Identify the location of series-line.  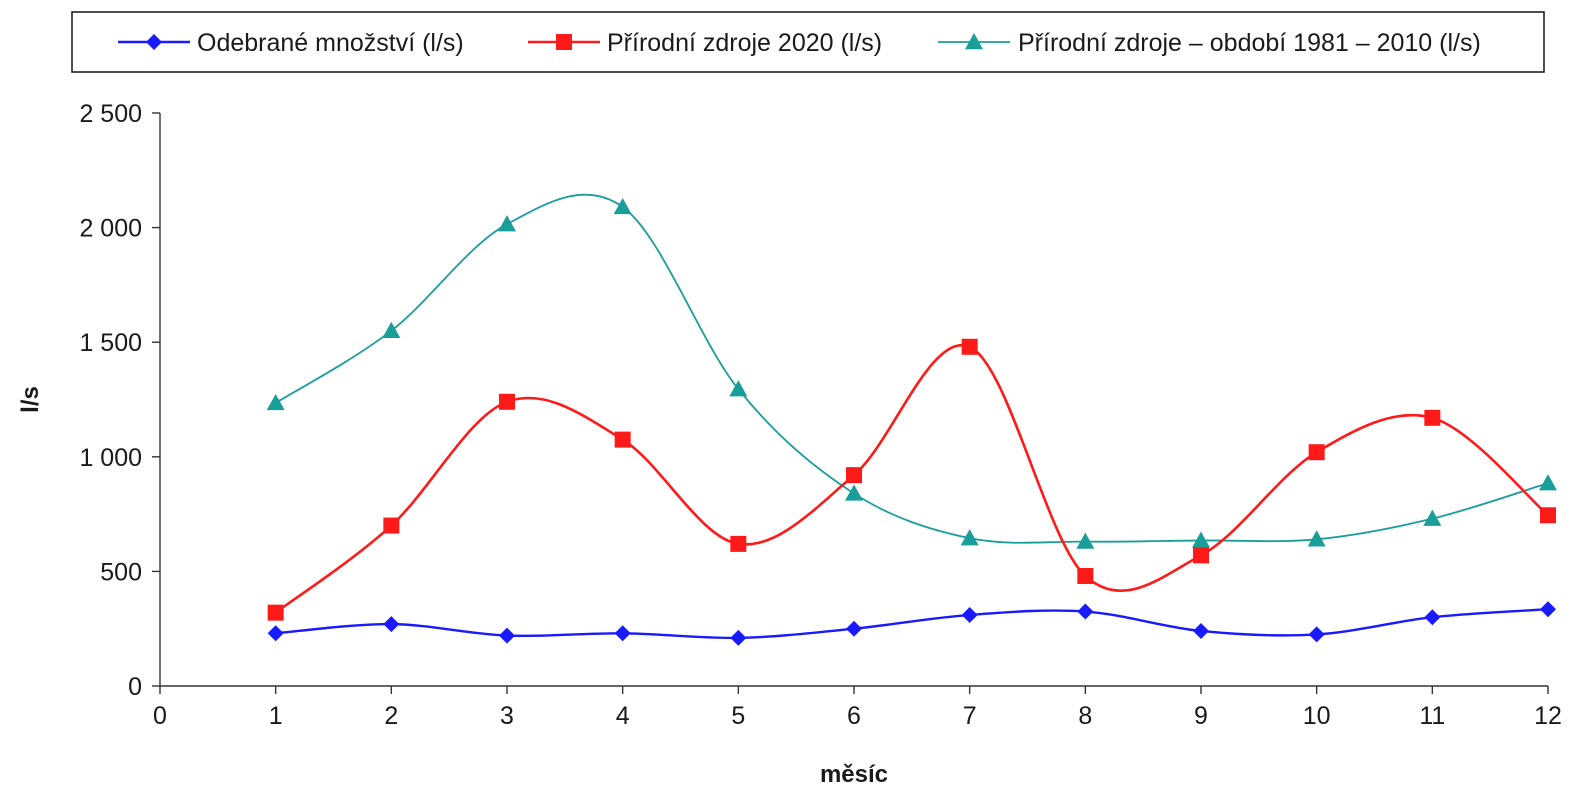
(912, 624).